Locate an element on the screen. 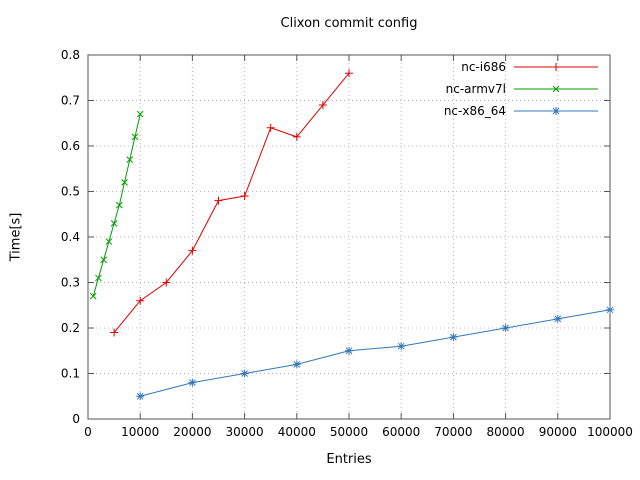  y-tick-label: 0.3 is located at coordinates (70, 283).